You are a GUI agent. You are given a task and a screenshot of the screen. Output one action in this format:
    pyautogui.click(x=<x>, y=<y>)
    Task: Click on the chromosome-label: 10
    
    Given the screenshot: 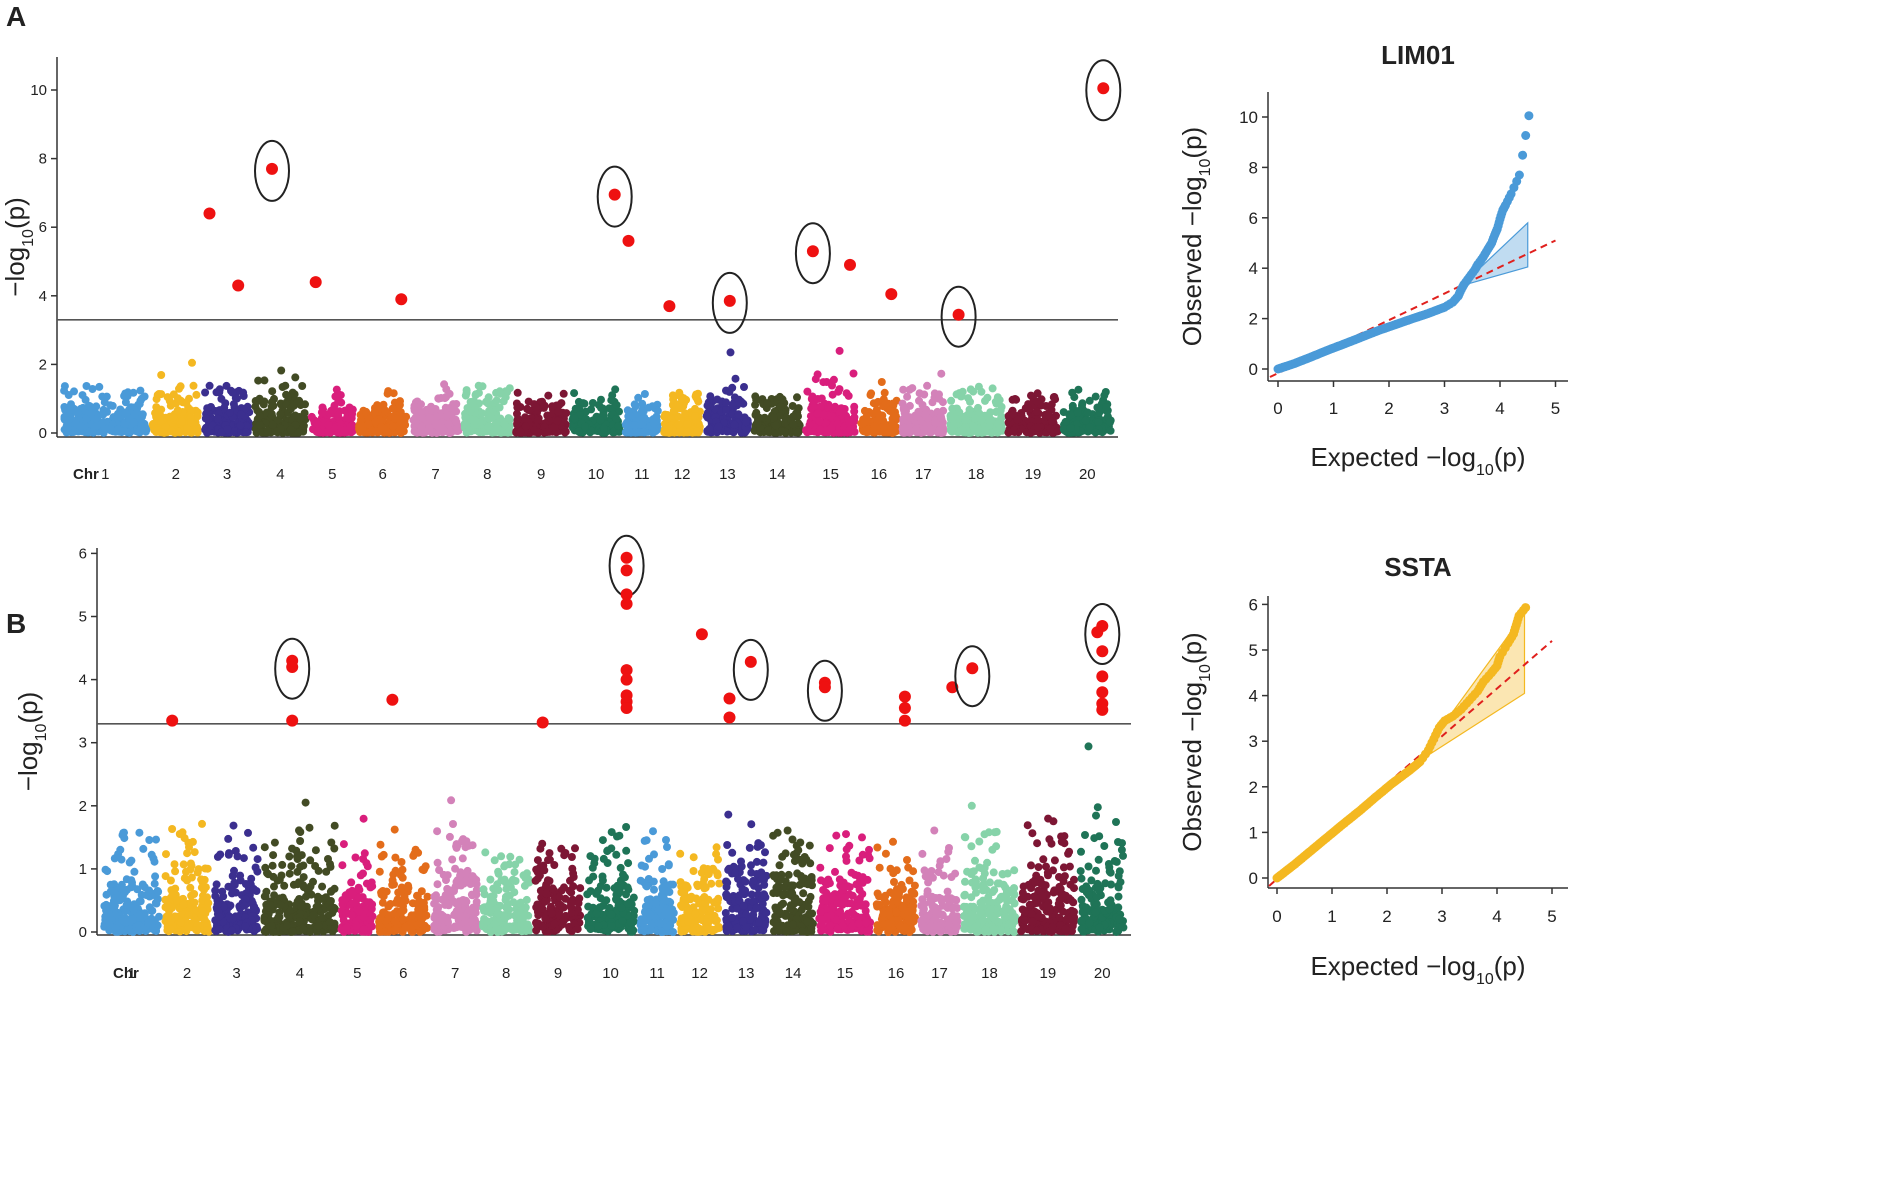 What is the action you would take?
    pyautogui.click(x=596, y=474)
    